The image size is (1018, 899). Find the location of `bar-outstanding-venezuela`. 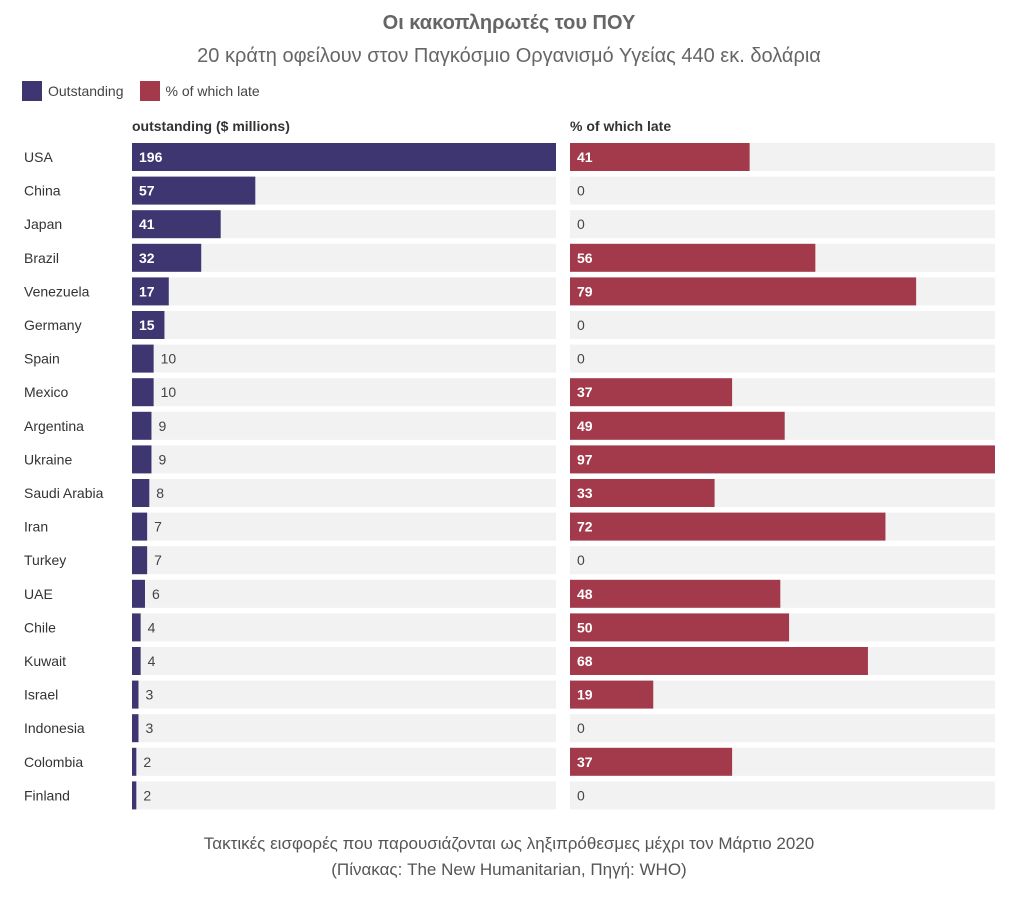

bar-outstanding-venezuela is located at coordinates (150, 291).